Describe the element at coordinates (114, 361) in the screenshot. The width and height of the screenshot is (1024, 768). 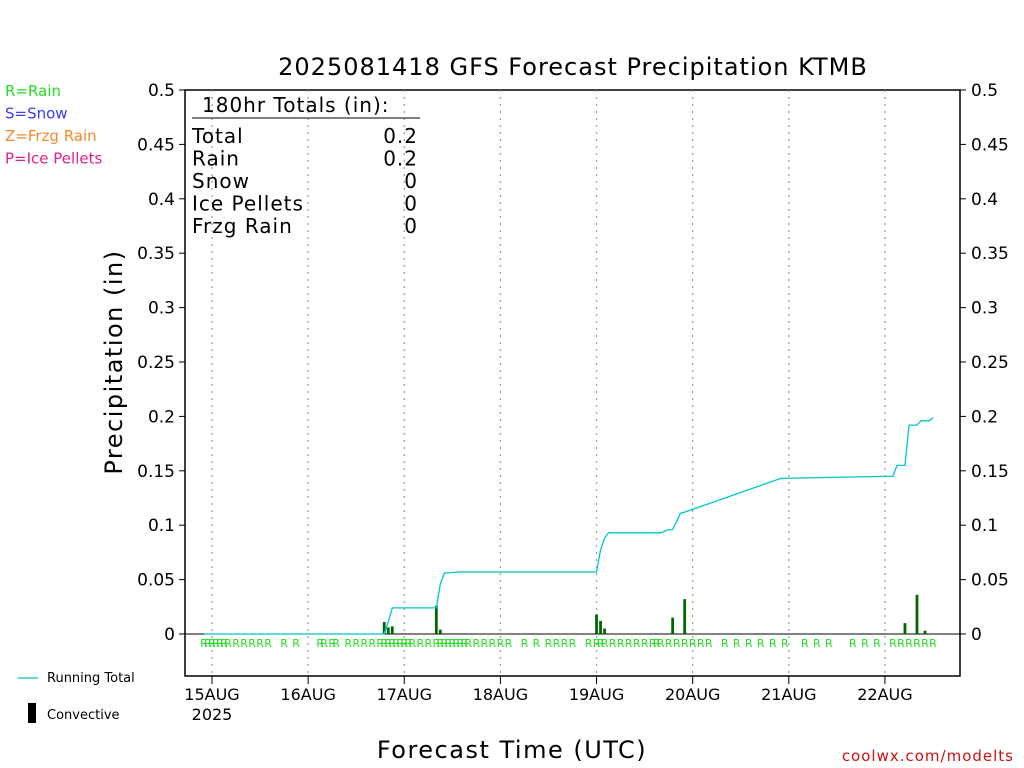
I see `y-axis-label: Precipitation (in)` at that location.